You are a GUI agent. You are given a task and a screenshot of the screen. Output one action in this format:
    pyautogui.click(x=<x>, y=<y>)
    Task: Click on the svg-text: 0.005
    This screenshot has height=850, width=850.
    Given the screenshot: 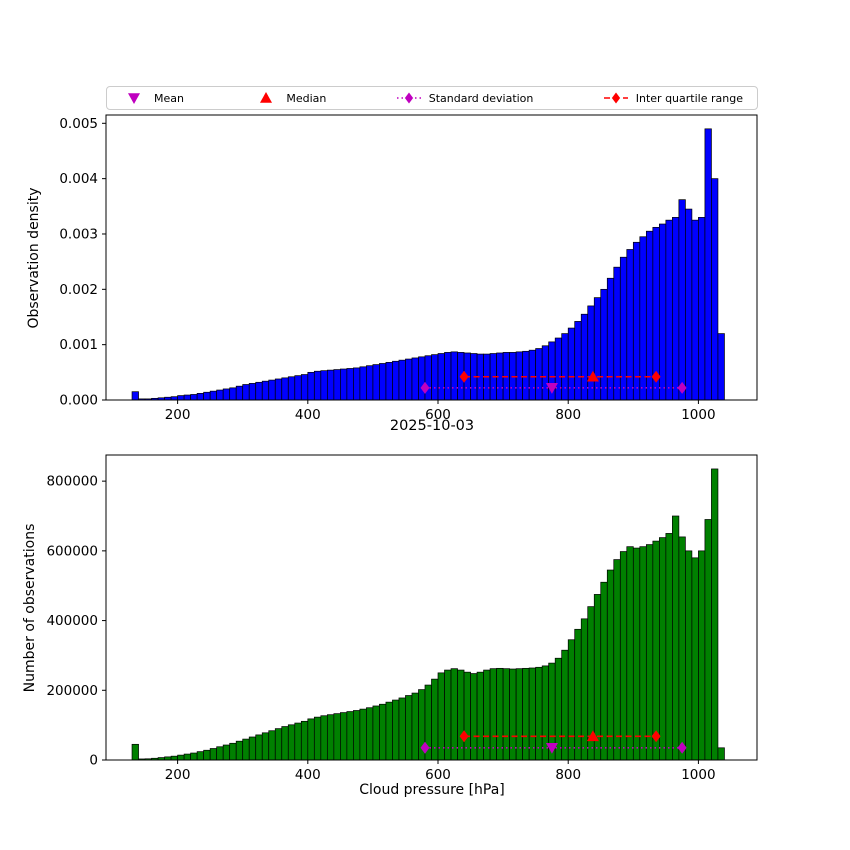 What is the action you would take?
    pyautogui.click(x=78, y=124)
    